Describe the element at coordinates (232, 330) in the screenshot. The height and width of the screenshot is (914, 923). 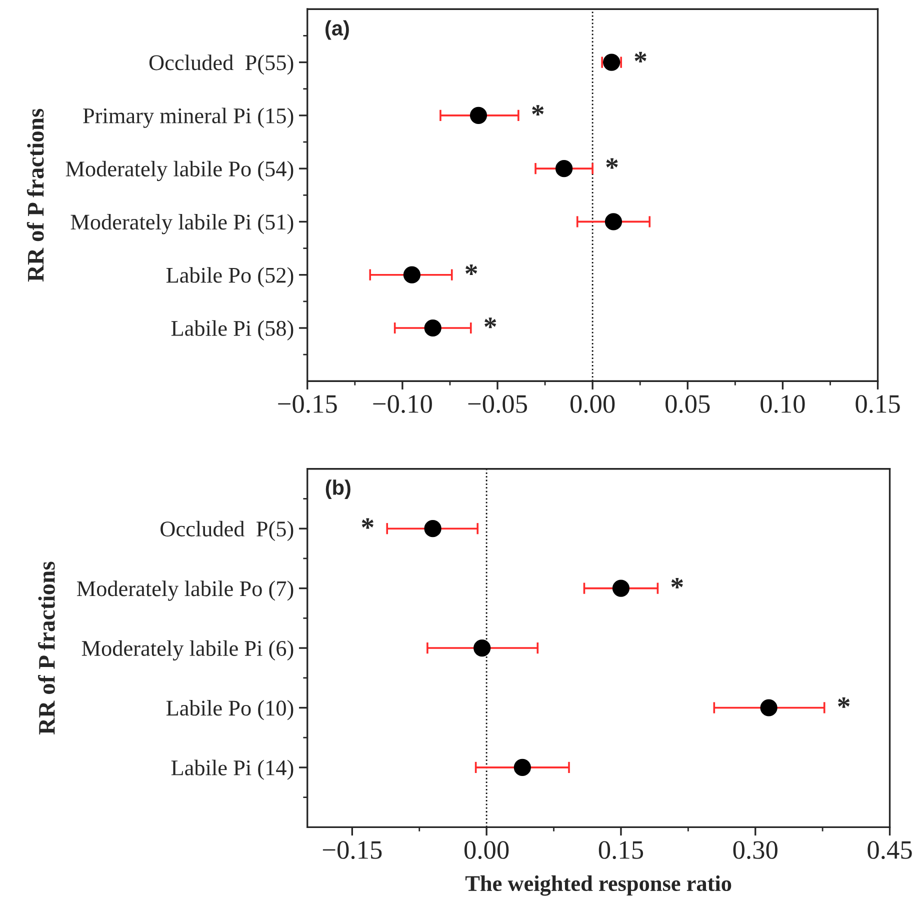
I see `y-tick-label: Labile Pi (58)` at that location.